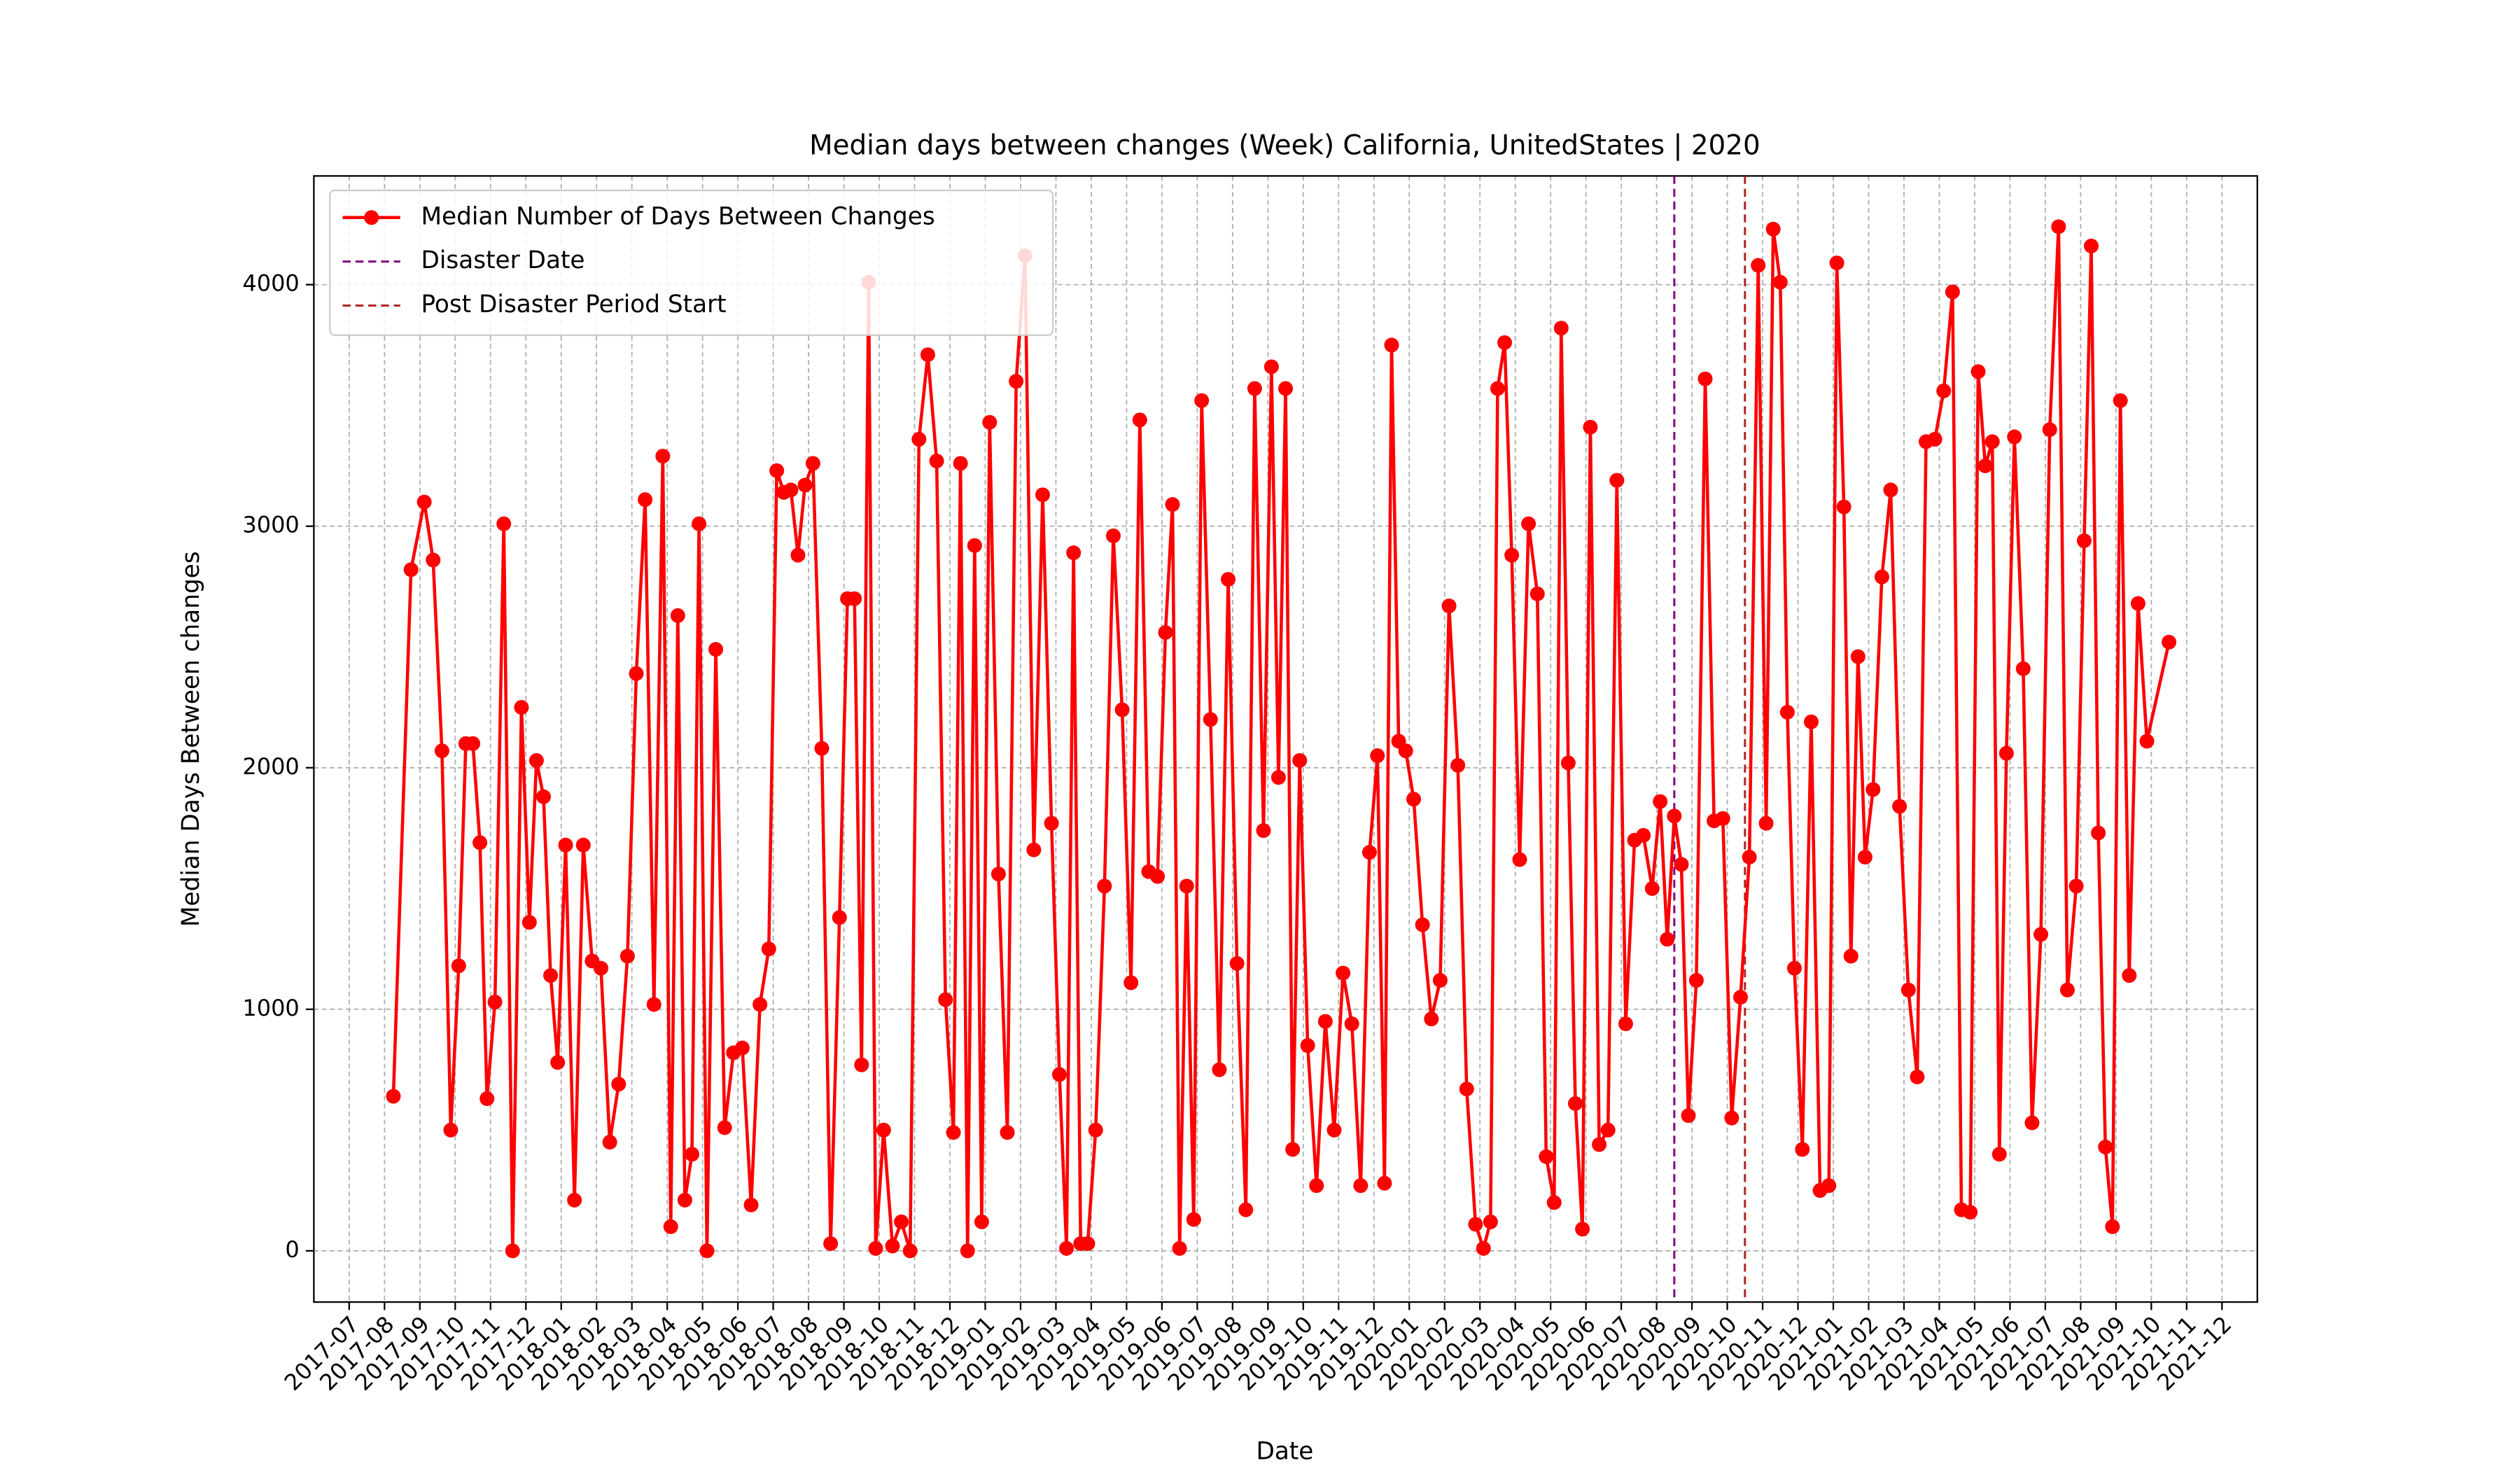  I want to click on y-tick-label: 4000, so click(270, 283).